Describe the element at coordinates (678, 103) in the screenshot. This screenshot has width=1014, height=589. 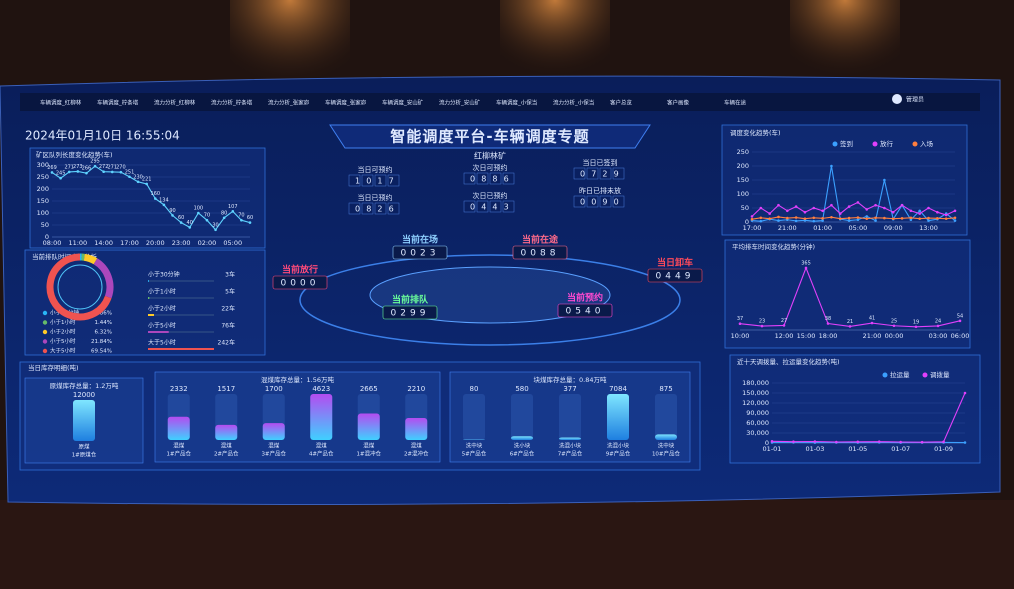
I see `nav-tab: 客户画像` at that location.